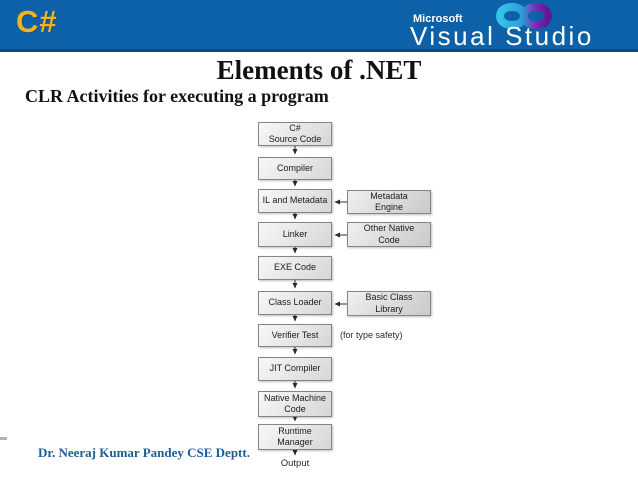  Describe the element at coordinates (295, 268) in the screenshot. I see `node-exe-code: EXE Code` at that location.